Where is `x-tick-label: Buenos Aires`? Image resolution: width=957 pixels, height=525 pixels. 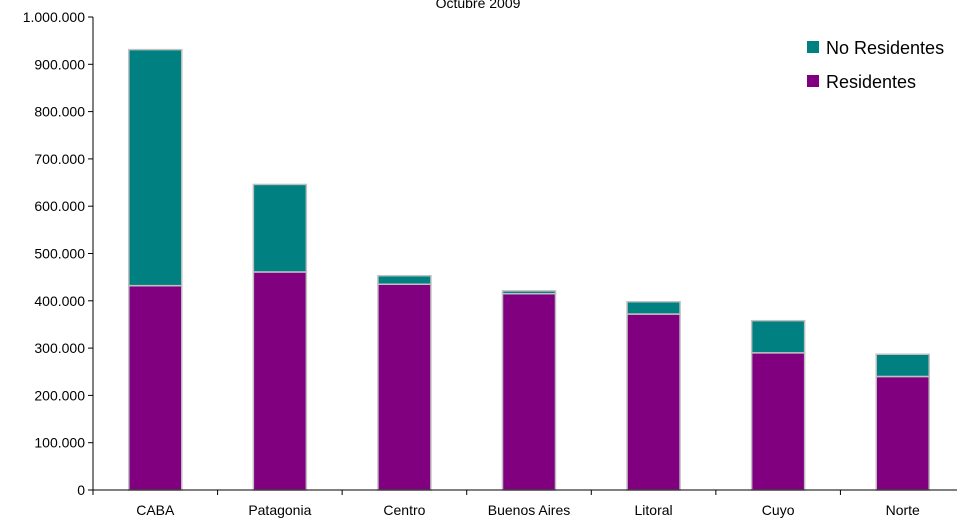
x-tick-label: Buenos Aires is located at coordinates (529, 510).